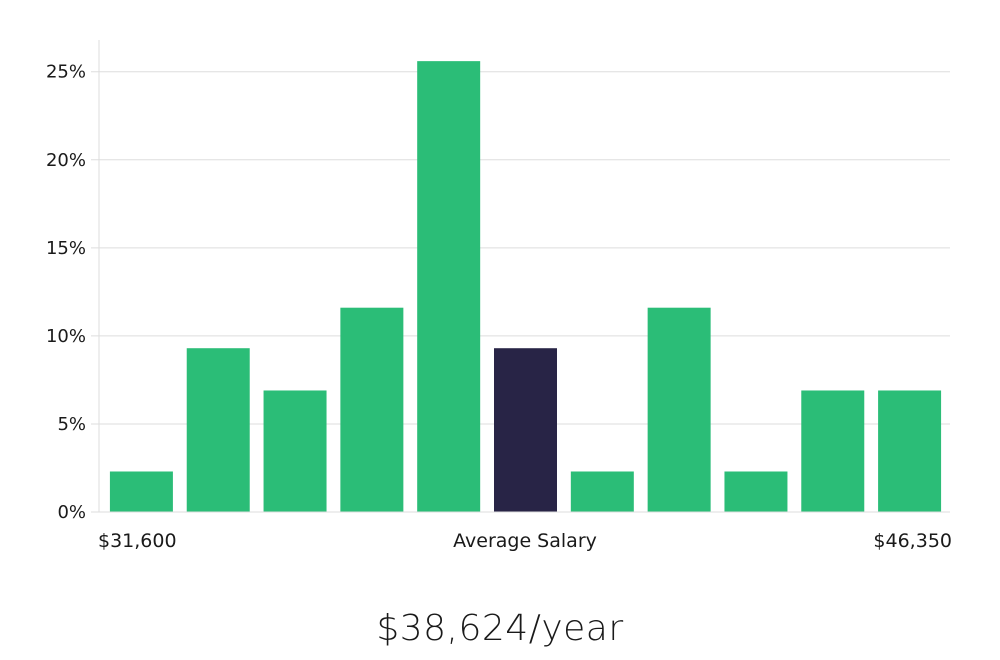 This screenshot has height=660, width=1000. Describe the element at coordinates (73, 281) in the screenshot. I see `y-axis: 0% 5% 10% 15% 20% 25%` at that location.